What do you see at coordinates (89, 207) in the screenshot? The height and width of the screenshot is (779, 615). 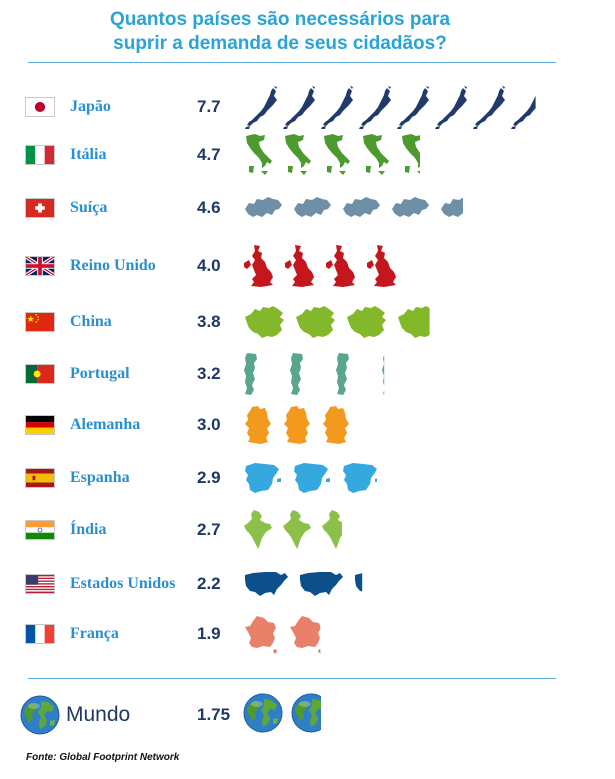 I see `country-name: Suíça` at bounding box center [89, 207].